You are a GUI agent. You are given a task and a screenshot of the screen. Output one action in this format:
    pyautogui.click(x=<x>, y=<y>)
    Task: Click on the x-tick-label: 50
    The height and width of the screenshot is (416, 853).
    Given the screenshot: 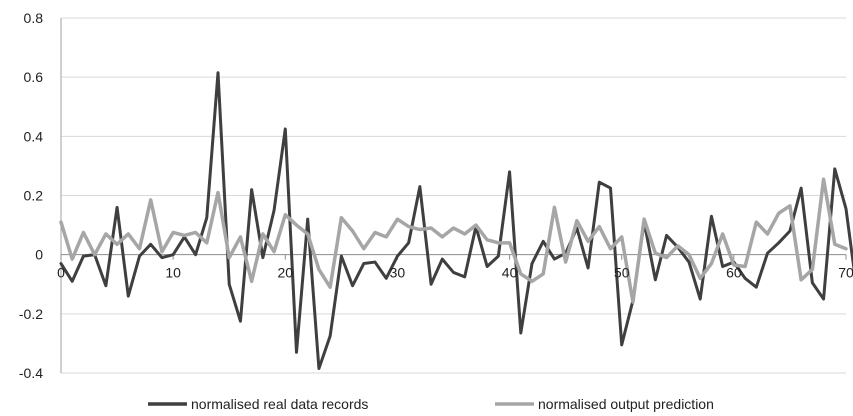 What is the action you would take?
    pyautogui.click(x=622, y=273)
    